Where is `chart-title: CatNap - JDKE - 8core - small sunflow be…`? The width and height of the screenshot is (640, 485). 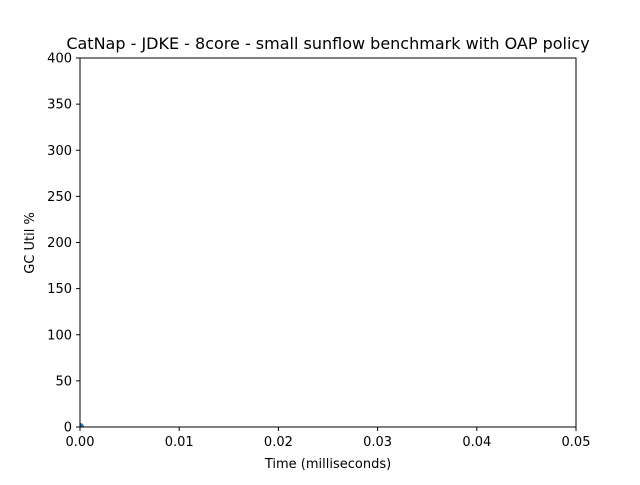
chart-title: CatNap - JDKE - 8core - small sunflow be… is located at coordinates (327, 43).